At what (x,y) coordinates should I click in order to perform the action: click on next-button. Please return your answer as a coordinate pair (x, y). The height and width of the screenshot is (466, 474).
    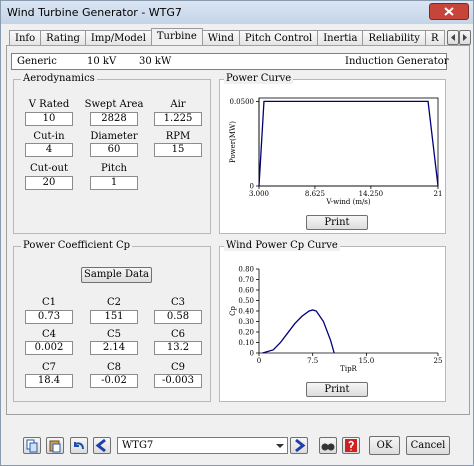
    Looking at the image, I should click on (299, 445).